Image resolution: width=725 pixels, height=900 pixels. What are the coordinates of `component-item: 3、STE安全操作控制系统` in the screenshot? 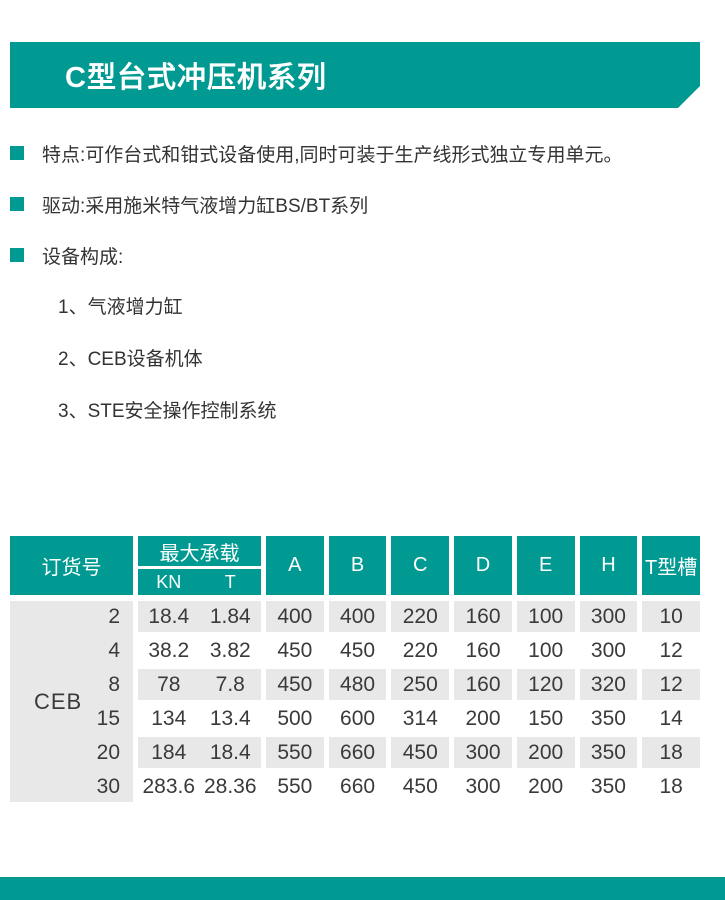 It's located at (167, 411).